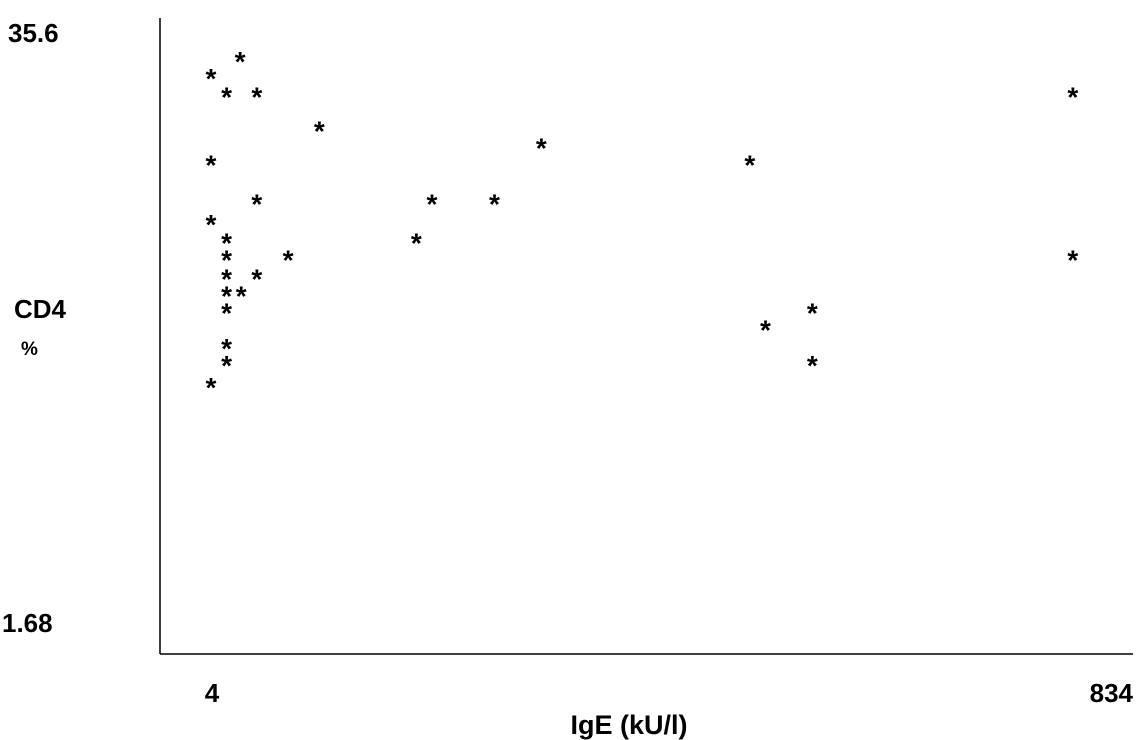 The image size is (1137, 740). What do you see at coordinates (33, 33) in the screenshot?
I see `y-tick-max: 35.6` at bounding box center [33, 33].